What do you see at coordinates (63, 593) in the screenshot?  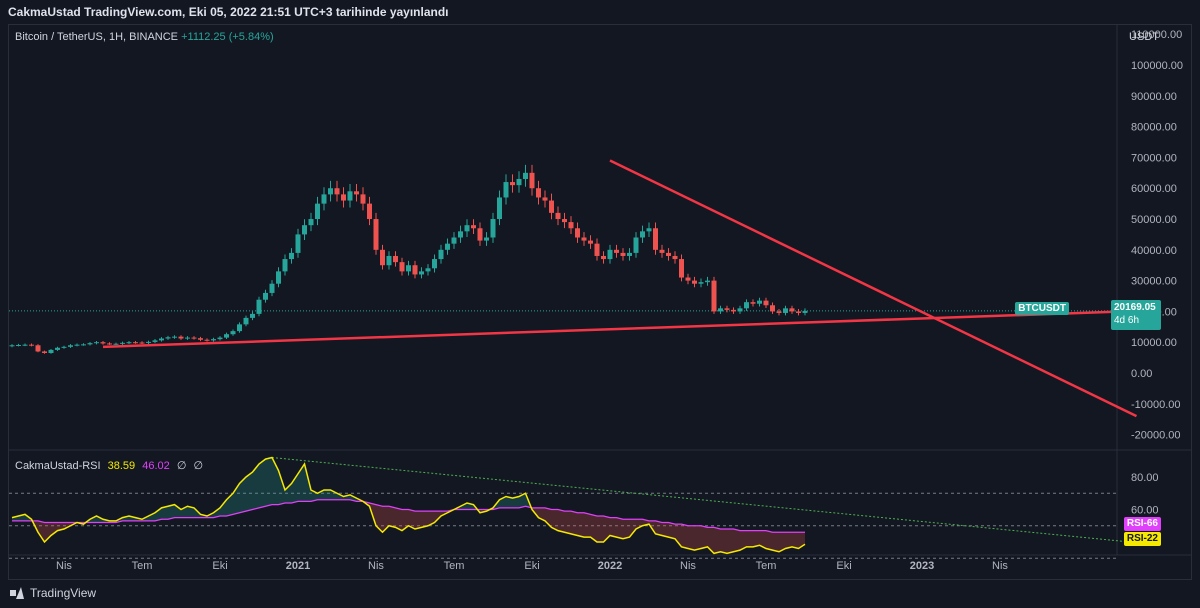 I see `tradingview-brand: TradingView` at bounding box center [63, 593].